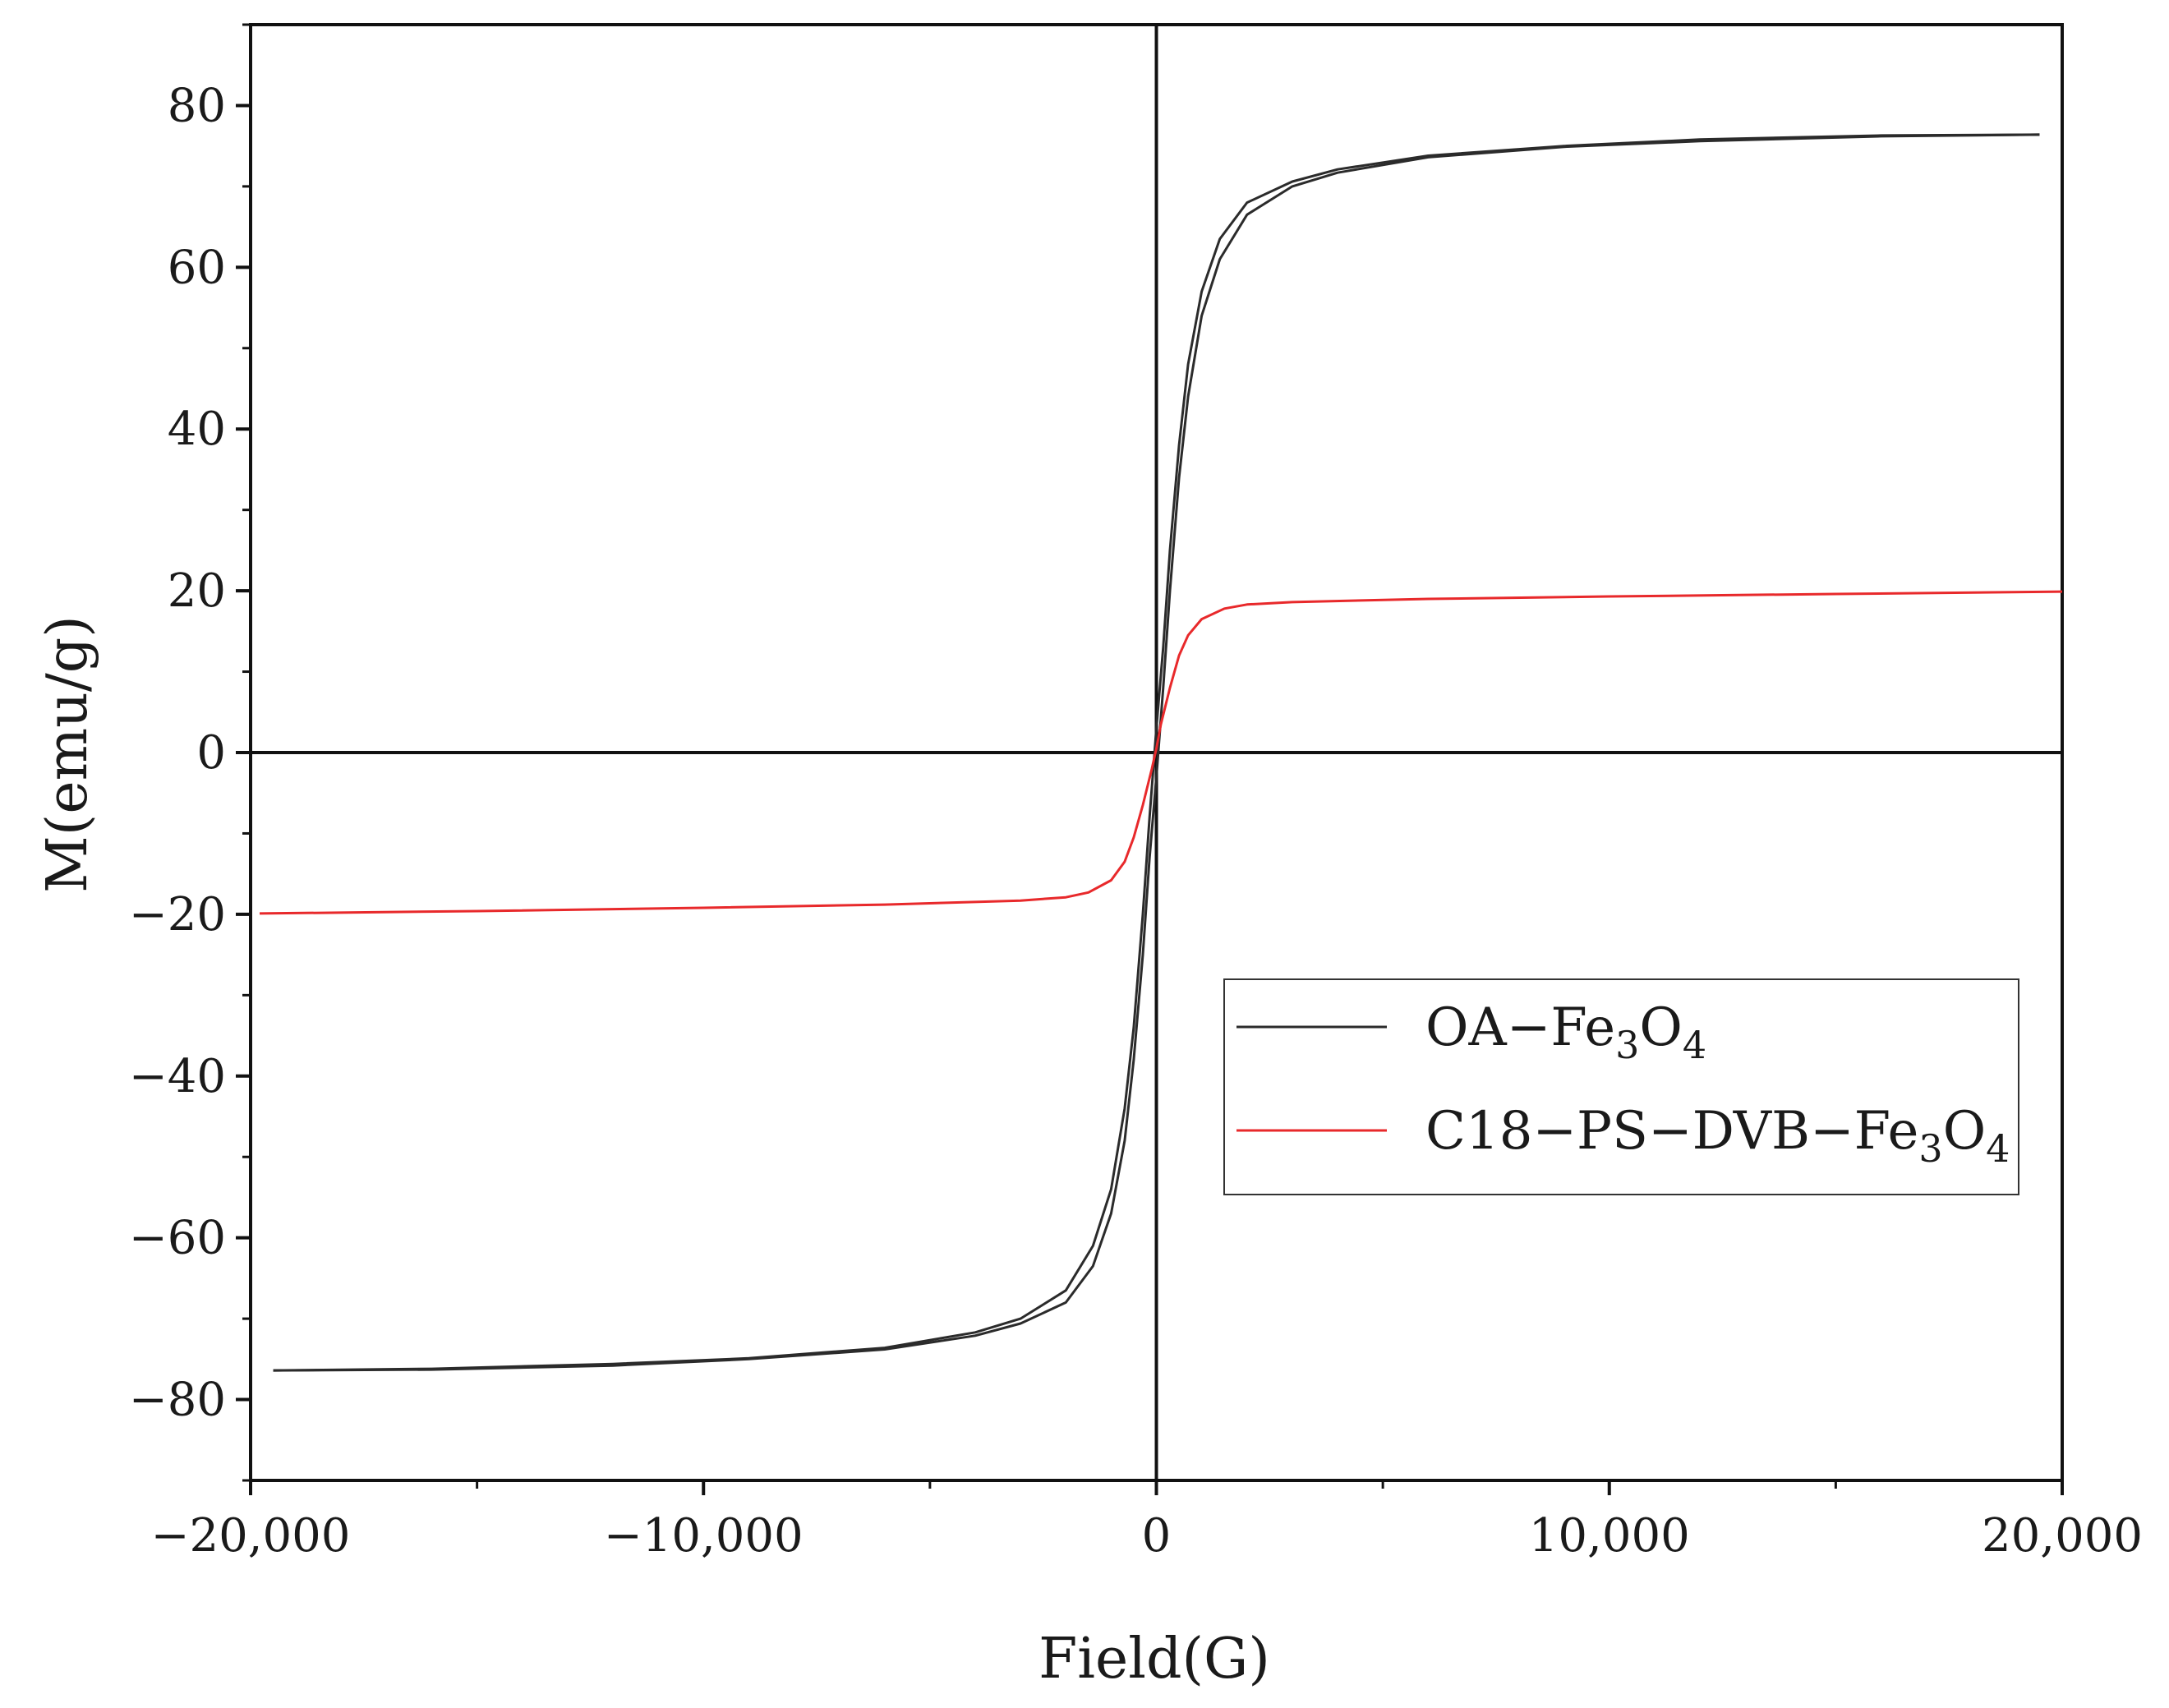 The image size is (2169, 1708). I want to click on x-tick-label: 20,000, so click(2062, 1536).